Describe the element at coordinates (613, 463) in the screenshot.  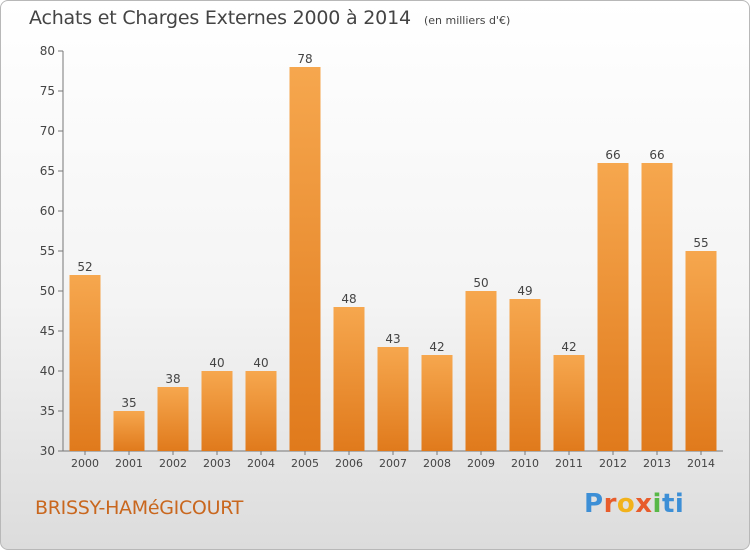
I see `x-tick-label: 2012` at that location.